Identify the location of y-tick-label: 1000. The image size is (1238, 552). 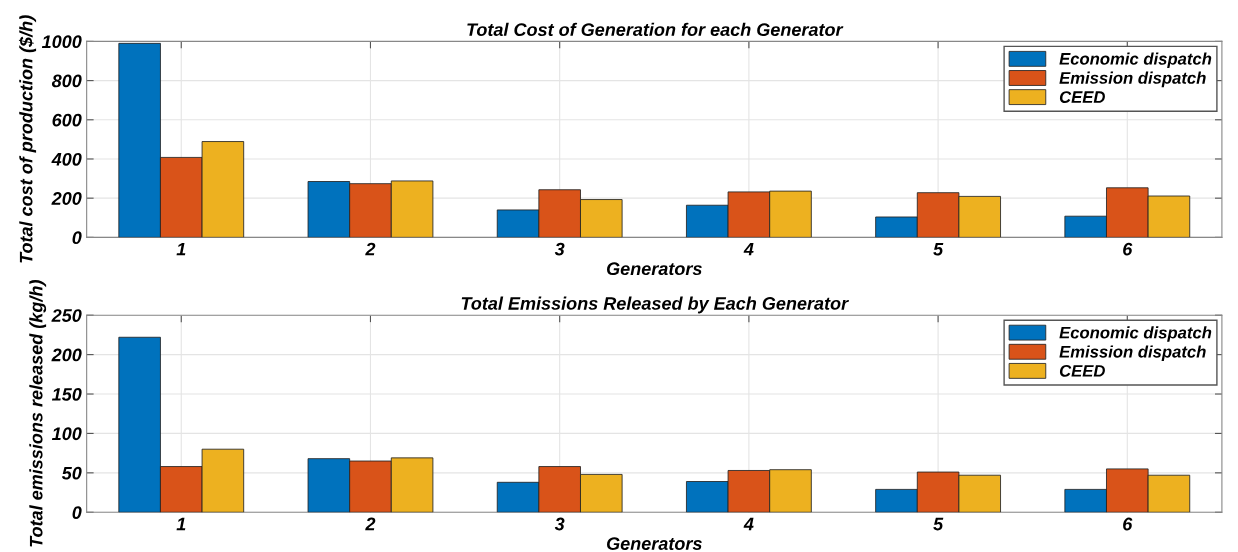
(61, 42).